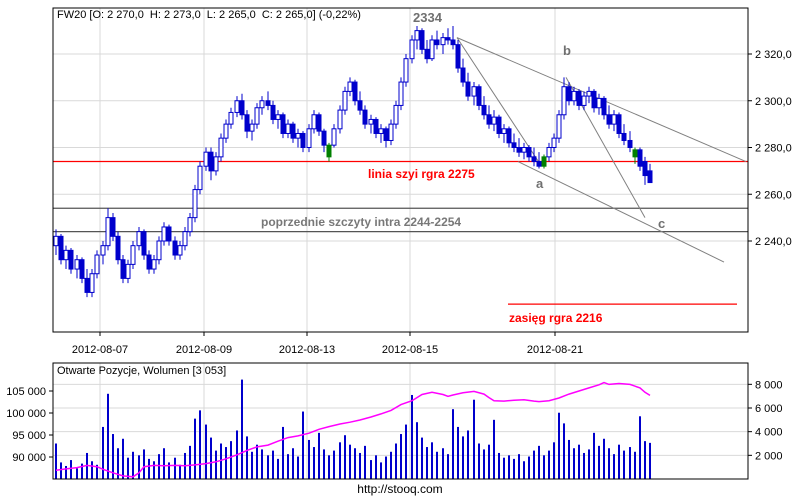  Describe the element at coordinates (421, 174) in the screenshot. I see `neckline-annotation: linia szyi rgra 2275` at that location.